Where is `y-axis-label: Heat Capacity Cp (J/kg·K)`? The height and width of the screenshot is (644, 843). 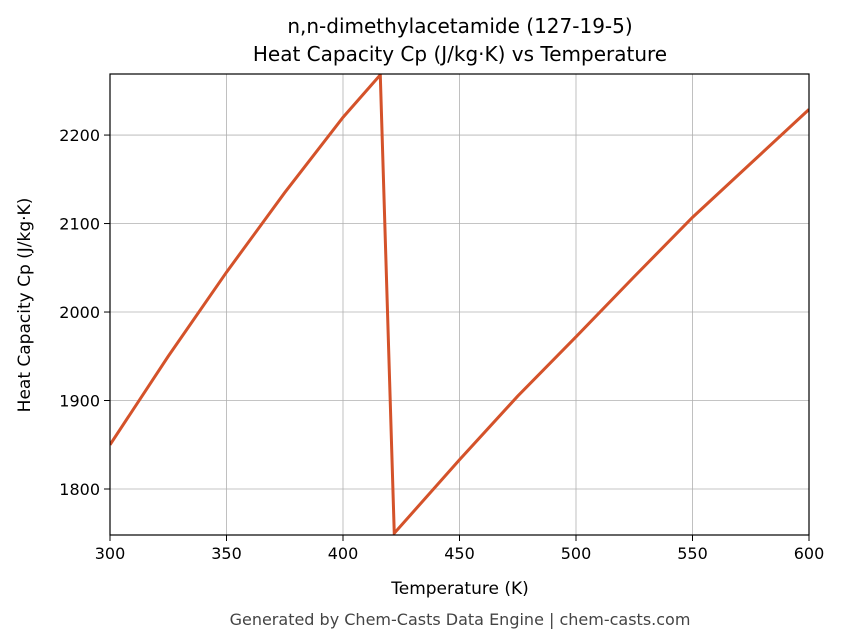
y-axis-label: Heat Capacity Cp (J/kg·K) is located at coordinates (25, 305).